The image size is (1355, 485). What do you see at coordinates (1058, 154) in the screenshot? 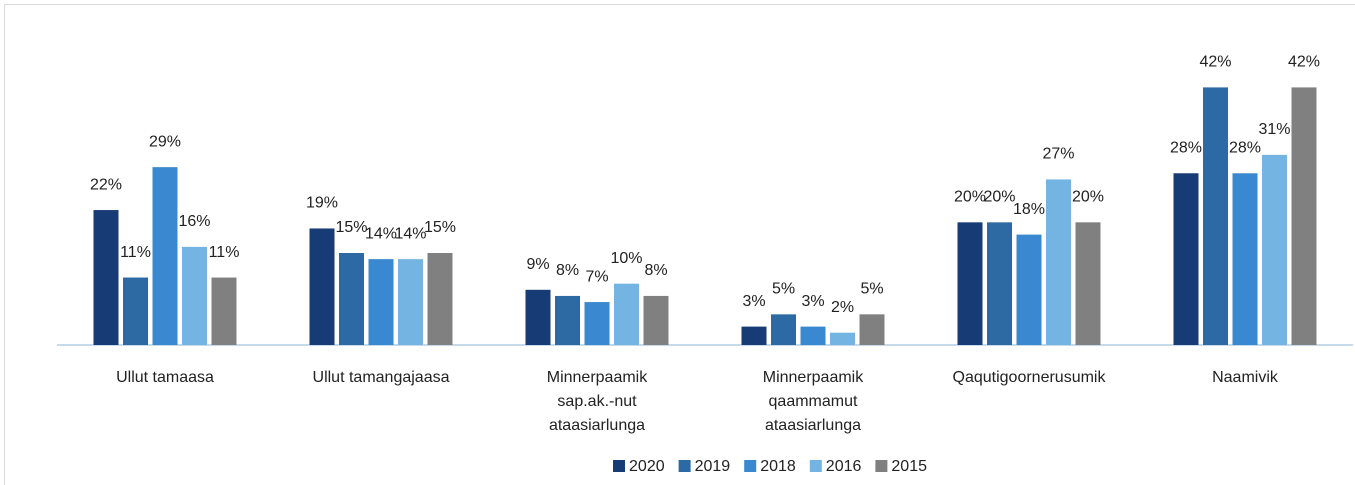
I see `value-label: 27%` at bounding box center [1058, 154].